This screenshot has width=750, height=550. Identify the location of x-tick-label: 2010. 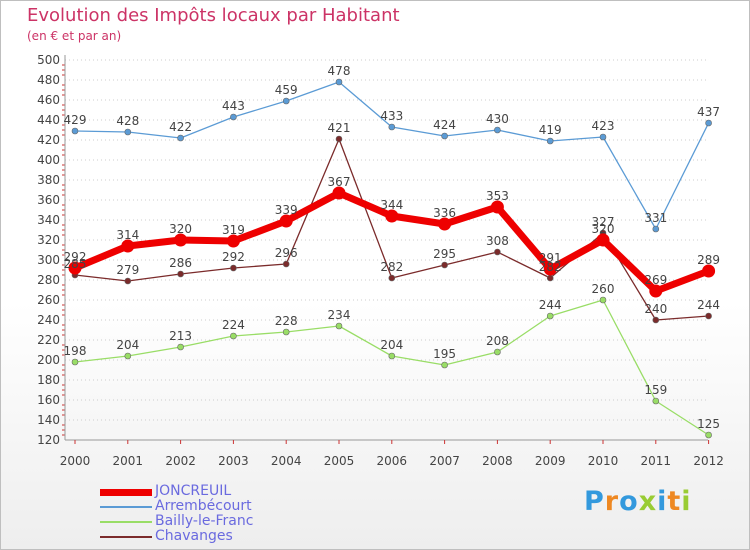
(603, 461).